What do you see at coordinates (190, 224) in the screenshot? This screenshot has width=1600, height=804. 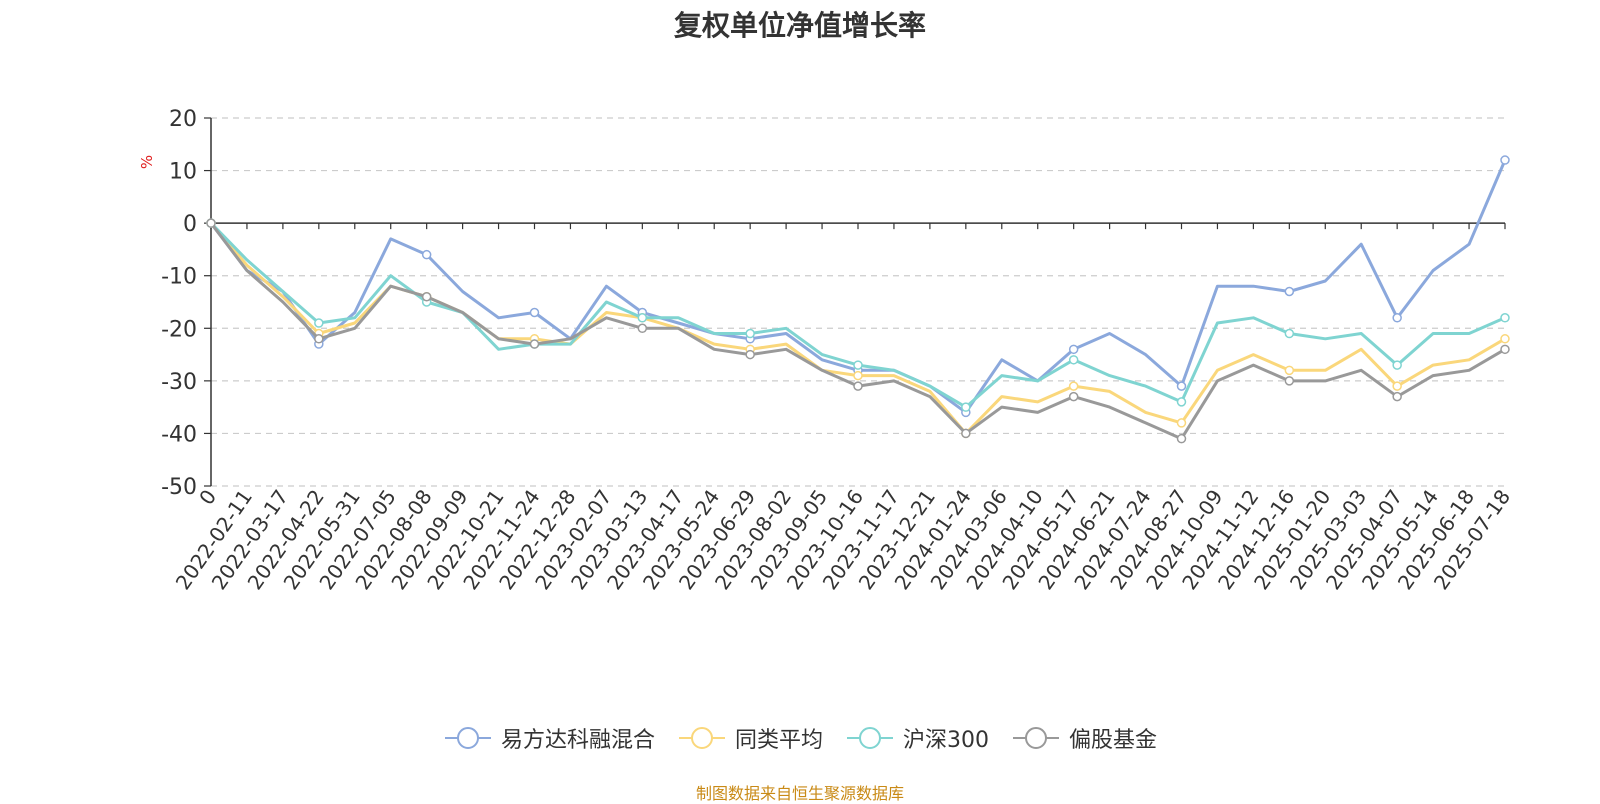 I see `y-tick-label: 0` at bounding box center [190, 224].